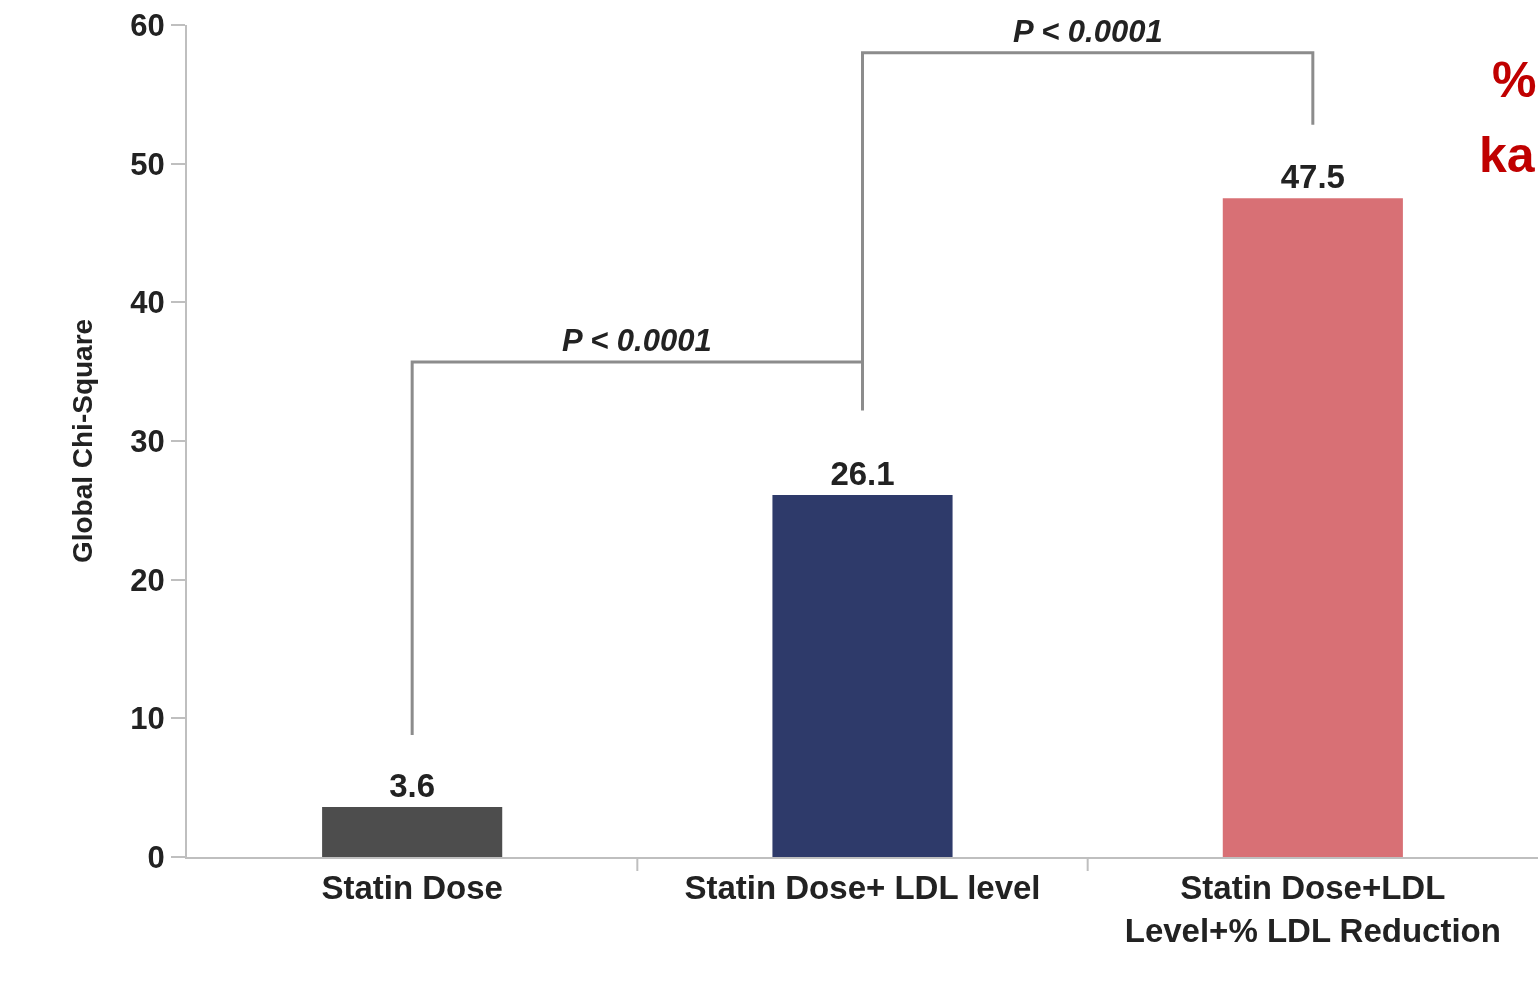 Image resolution: width=1538 pixels, height=994 pixels. What do you see at coordinates (1514, 80) in the screenshot?
I see `annotation: %` at bounding box center [1514, 80].